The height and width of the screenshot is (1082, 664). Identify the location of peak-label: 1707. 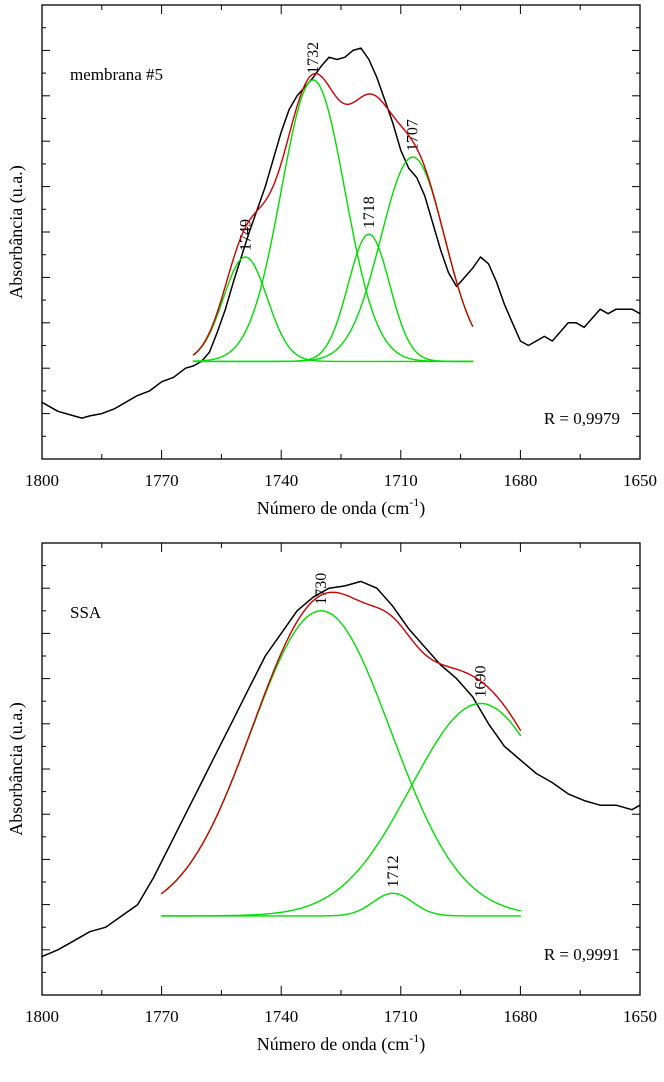
(413, 135).